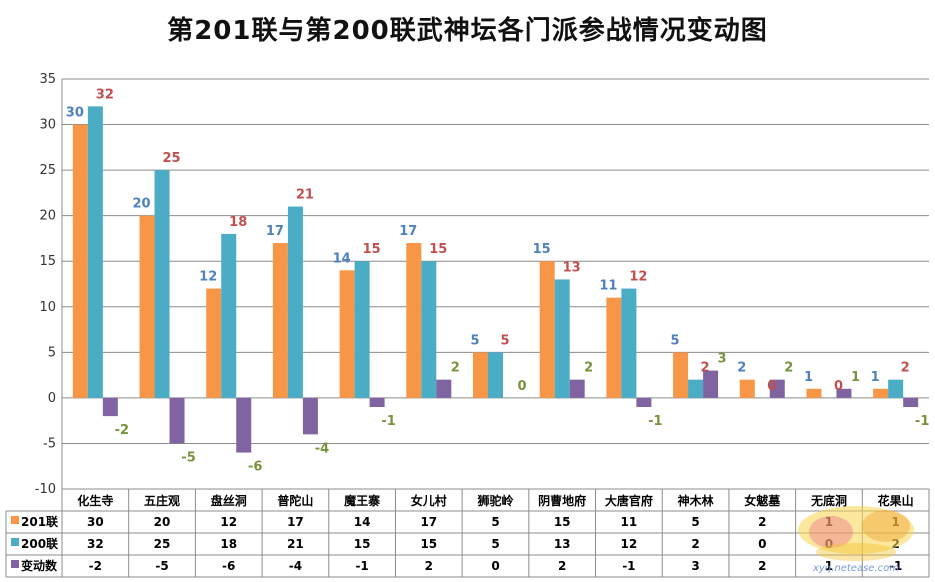 The width and height of the screenshot is (935, 582). Describe the element at coordinates (428, 544) in the screenshot. I see `table-cell: 15` at that location.